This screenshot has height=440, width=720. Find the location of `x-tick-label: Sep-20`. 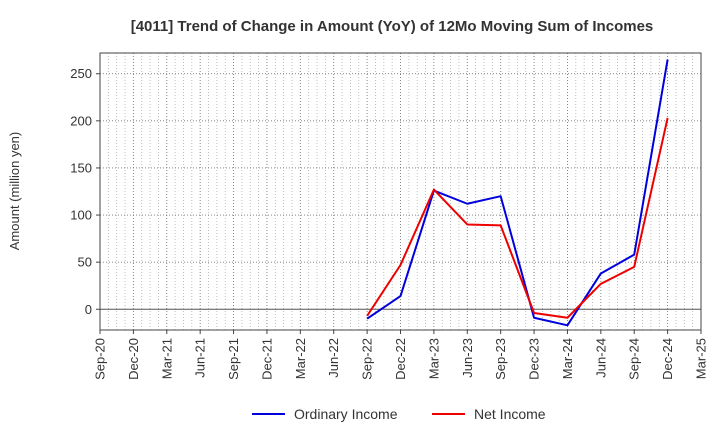

x-tick-label: Sep-20 is located at coordinates (100, 359).